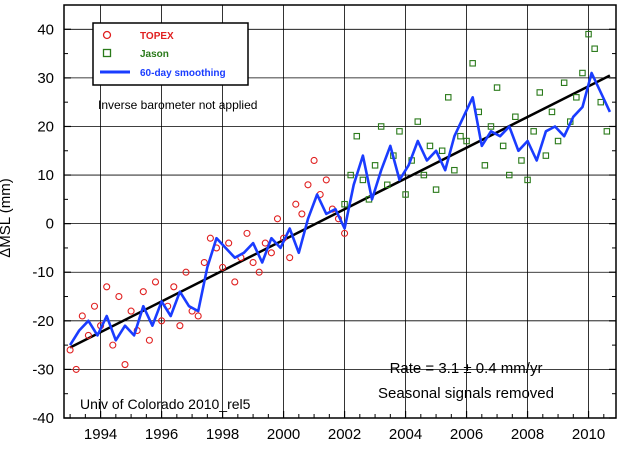 Image resolution: width=640 pixels, height=450 pixels. I want to click on x-tick-label: 1998, so click(222, 434).